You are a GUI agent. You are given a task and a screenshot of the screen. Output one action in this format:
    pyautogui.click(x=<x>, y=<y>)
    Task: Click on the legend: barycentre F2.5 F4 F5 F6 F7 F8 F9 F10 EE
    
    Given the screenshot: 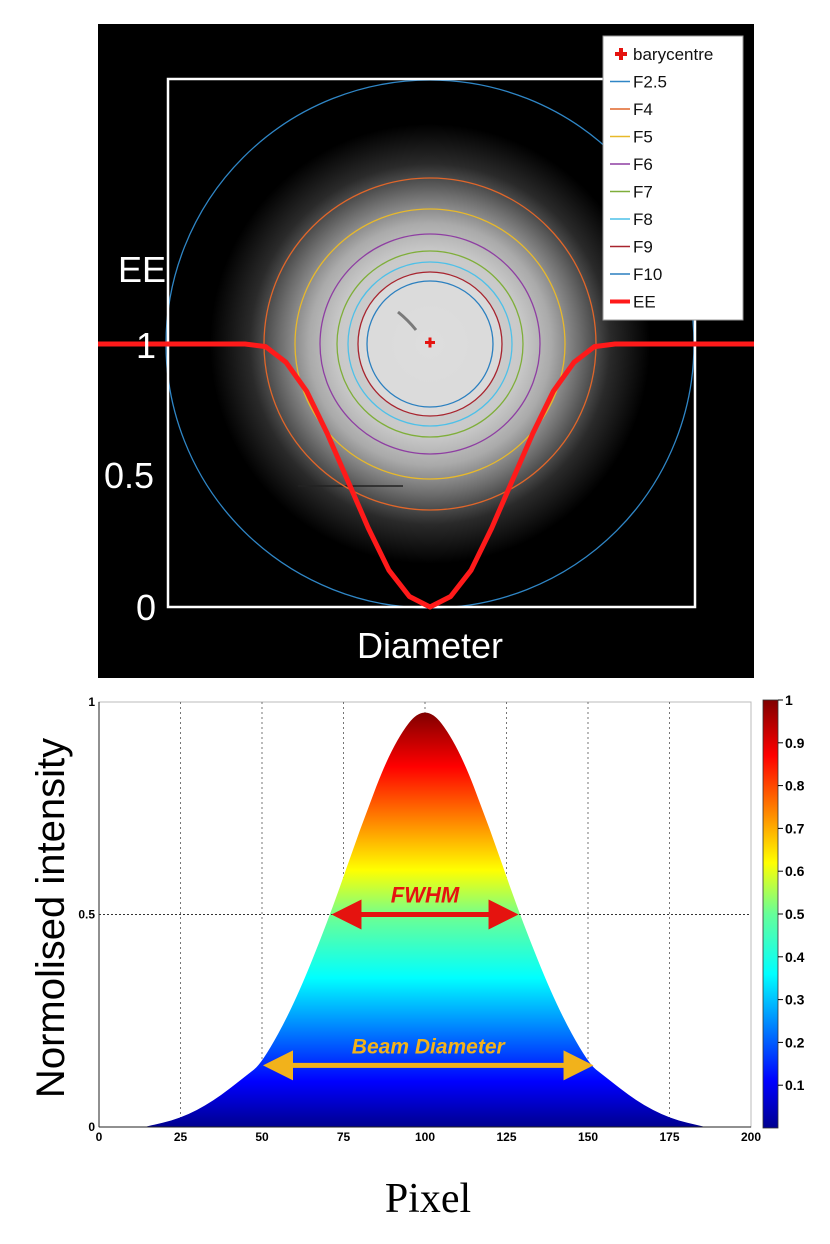 What is the action you would take?
    pyautogui.click(x=673, y=178)
    